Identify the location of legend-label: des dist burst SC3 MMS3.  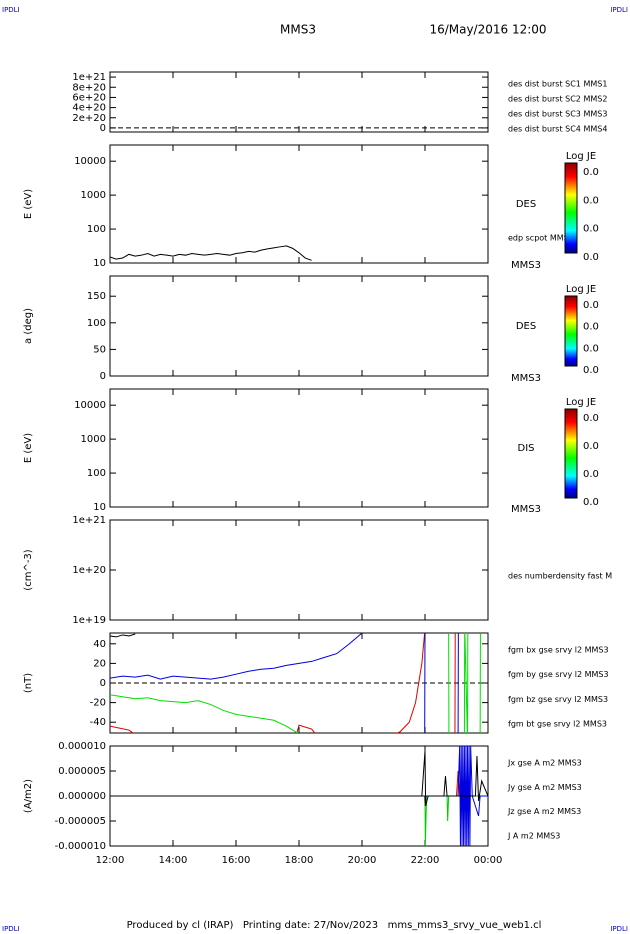
(557, 114).